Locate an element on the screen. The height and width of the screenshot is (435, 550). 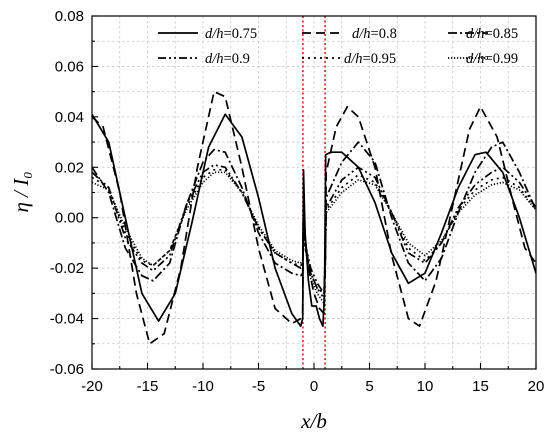
y-axis-label: η / I₀ is located at coordinates (21, 191).